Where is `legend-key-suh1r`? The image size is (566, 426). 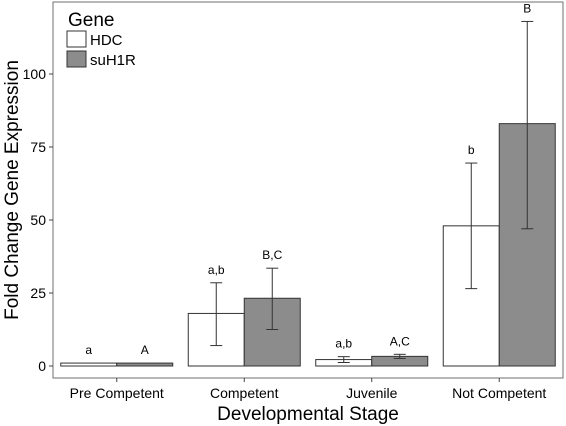 legend-key-suh1r is located at coordinates (76, 59).